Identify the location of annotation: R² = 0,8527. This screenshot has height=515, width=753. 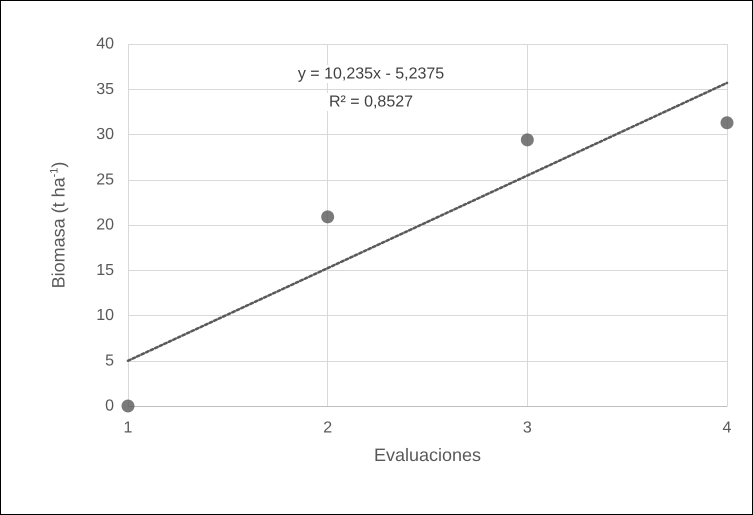
(371, 102).